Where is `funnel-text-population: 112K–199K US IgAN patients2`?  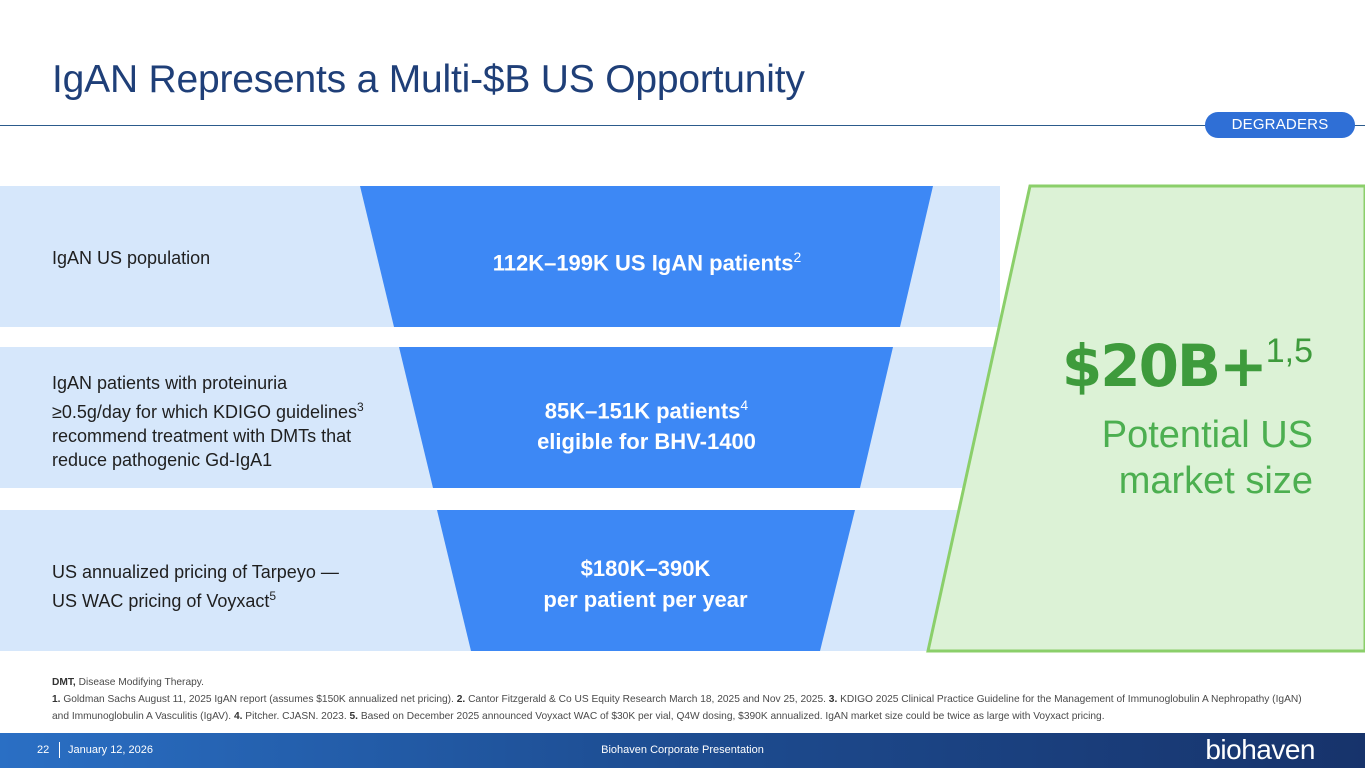 funnel-text-population: 112K–199K US IgAN patients2 is located at coordinates (647, 260).